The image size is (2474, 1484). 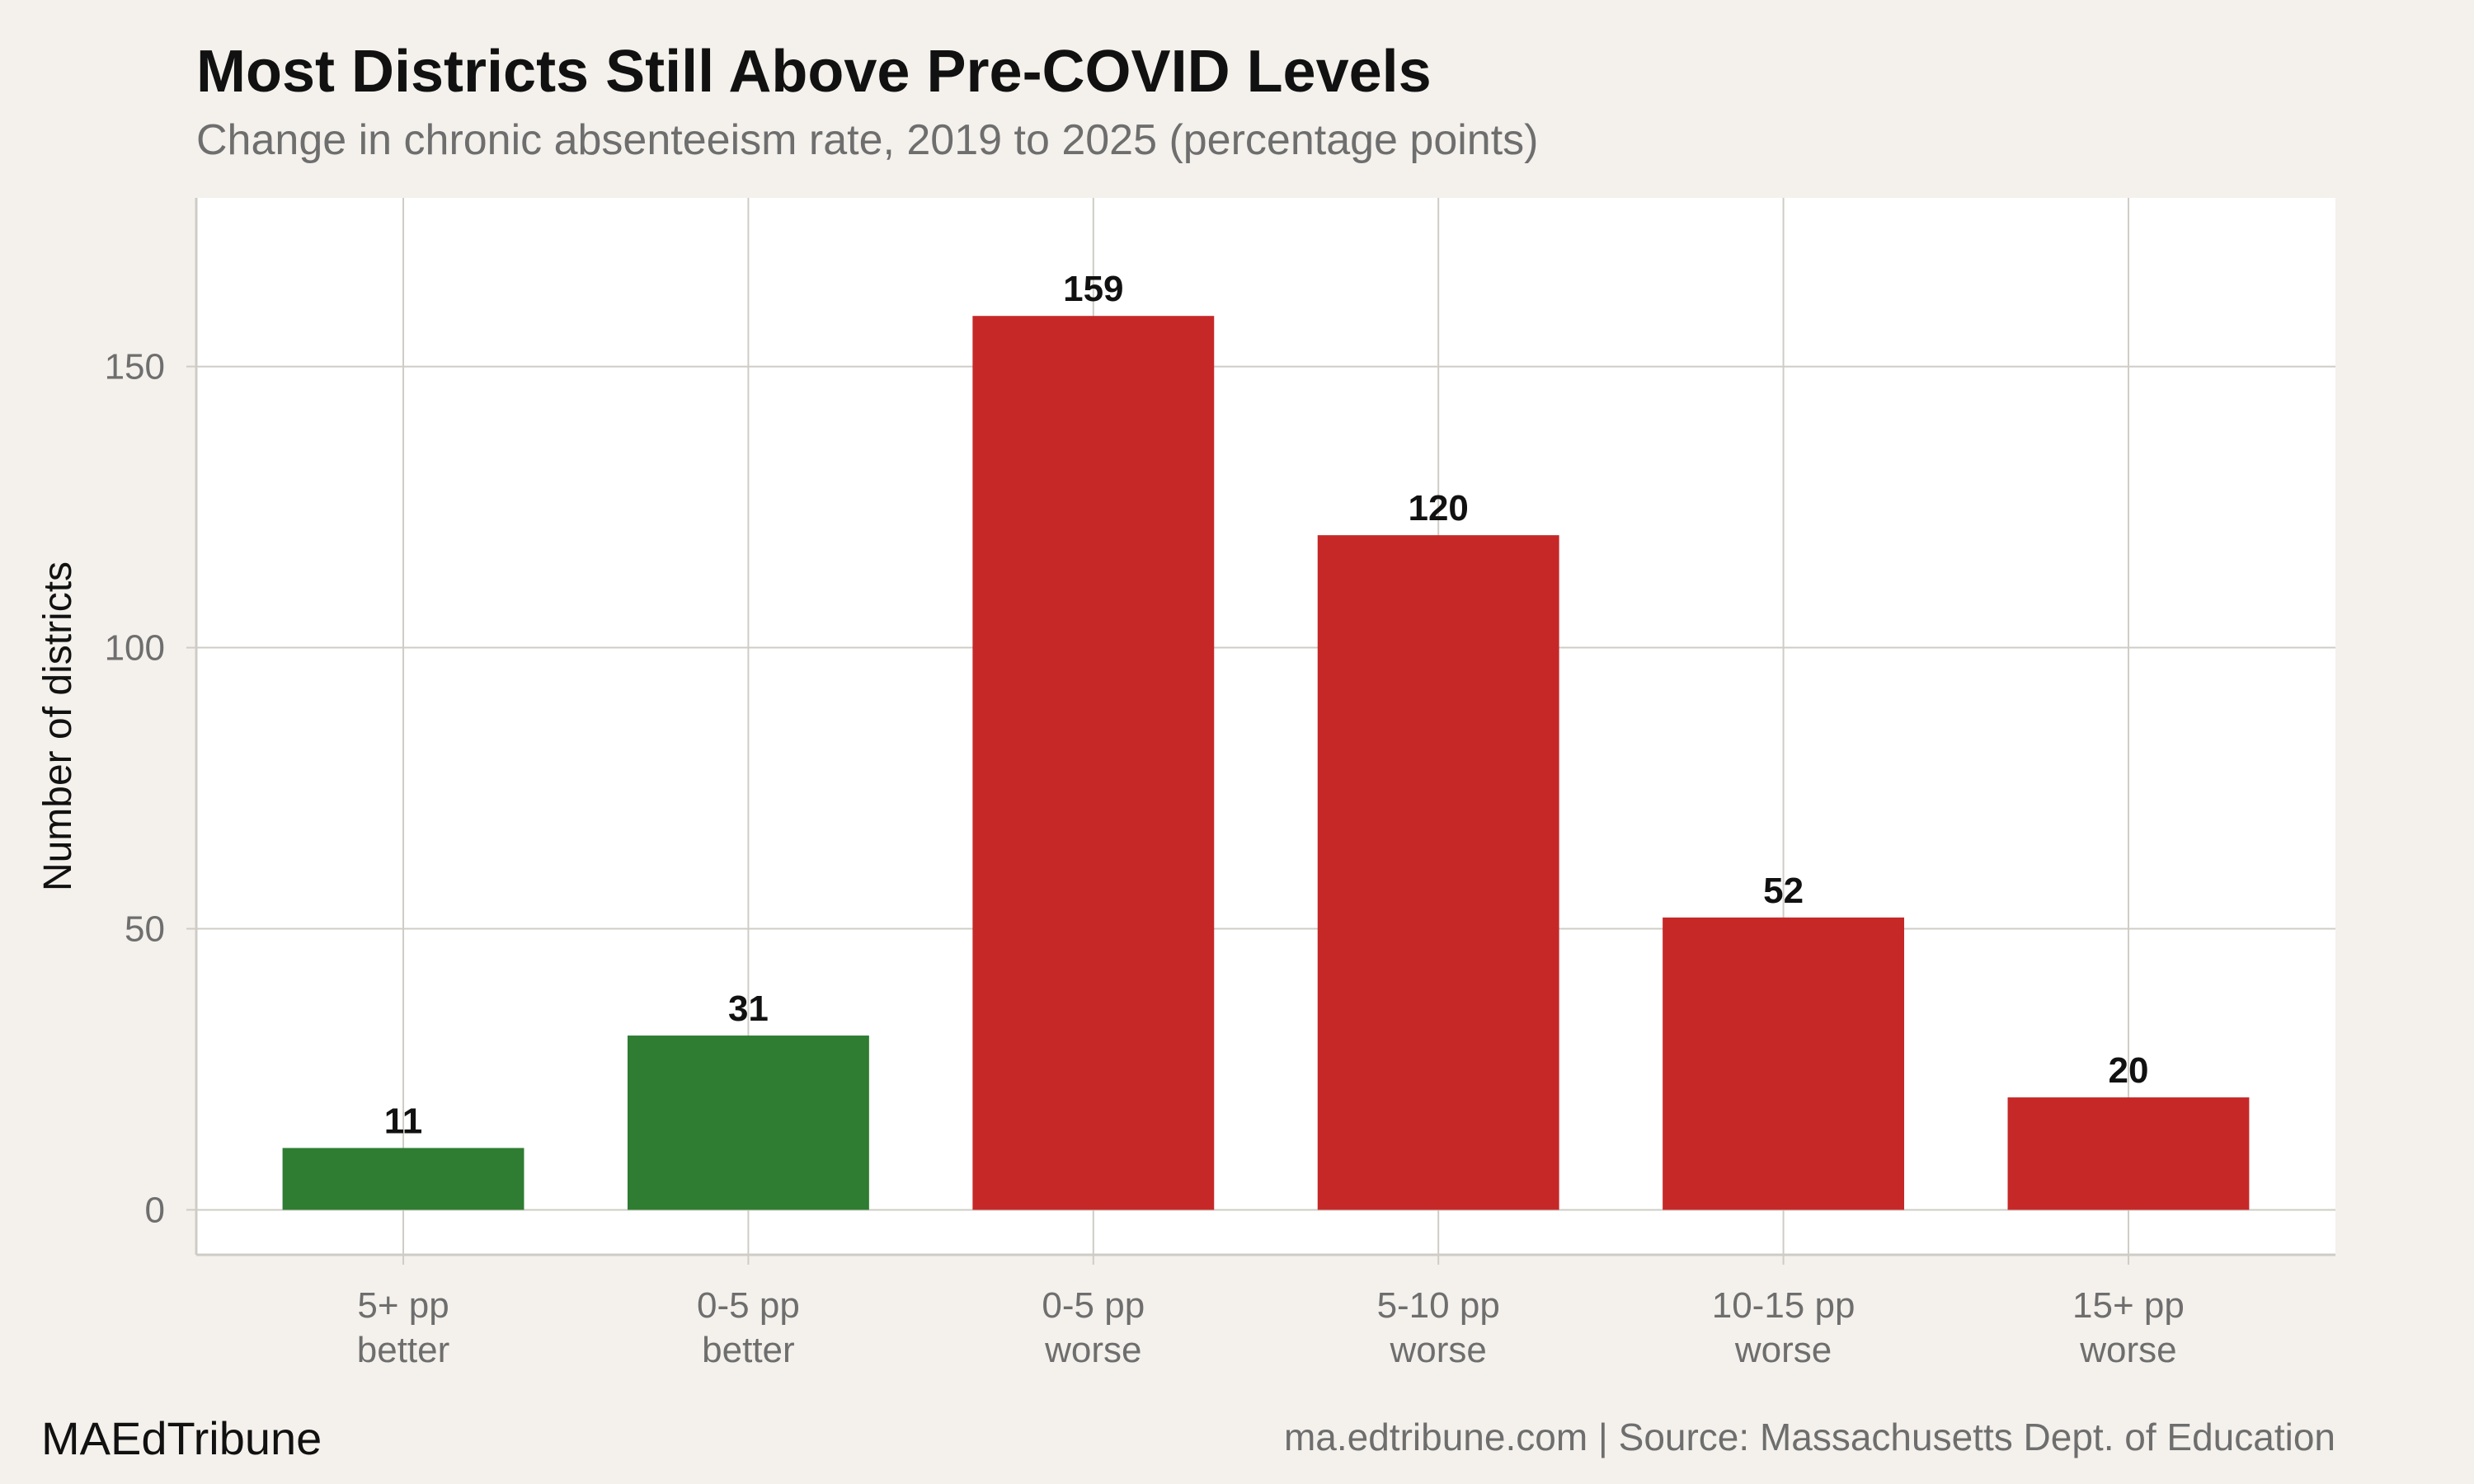 I want to click on y-axis-title: Number of districts, so click(x=58, y=726).